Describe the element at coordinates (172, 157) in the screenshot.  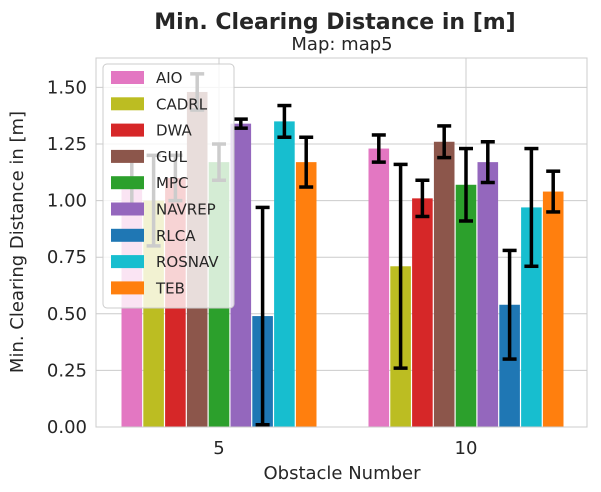
I see `legend-label-gul: GUL` at that location.